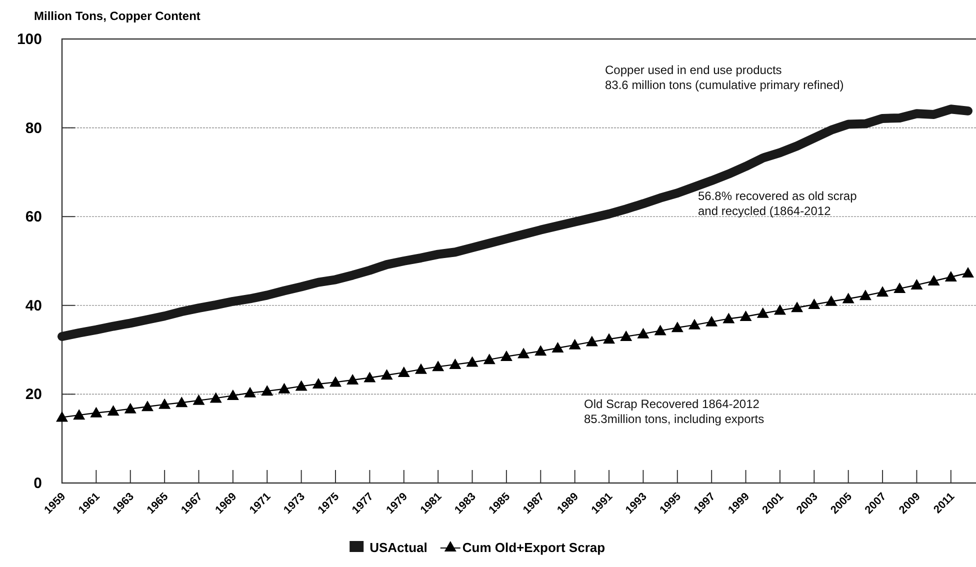 Image resolution: width=976 pixels, height=567 pixels. What do you see at coordinates (399, 547) in the screenshot?
I see `legend-label: USActual` at bounding box center [399, 547].